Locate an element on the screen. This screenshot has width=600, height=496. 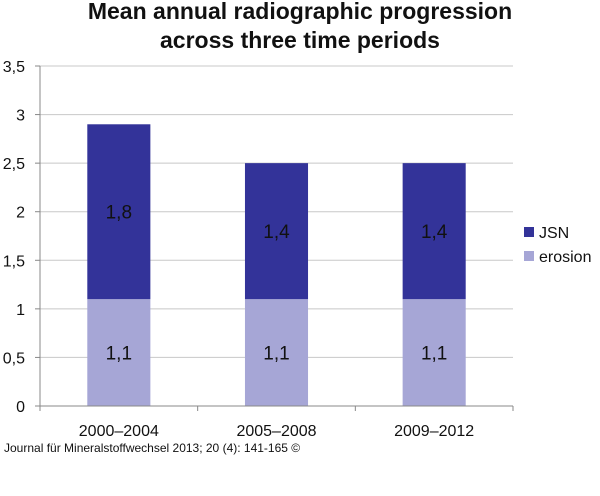
legend-label-erosion: erosion is located at coordinates (565, 257).